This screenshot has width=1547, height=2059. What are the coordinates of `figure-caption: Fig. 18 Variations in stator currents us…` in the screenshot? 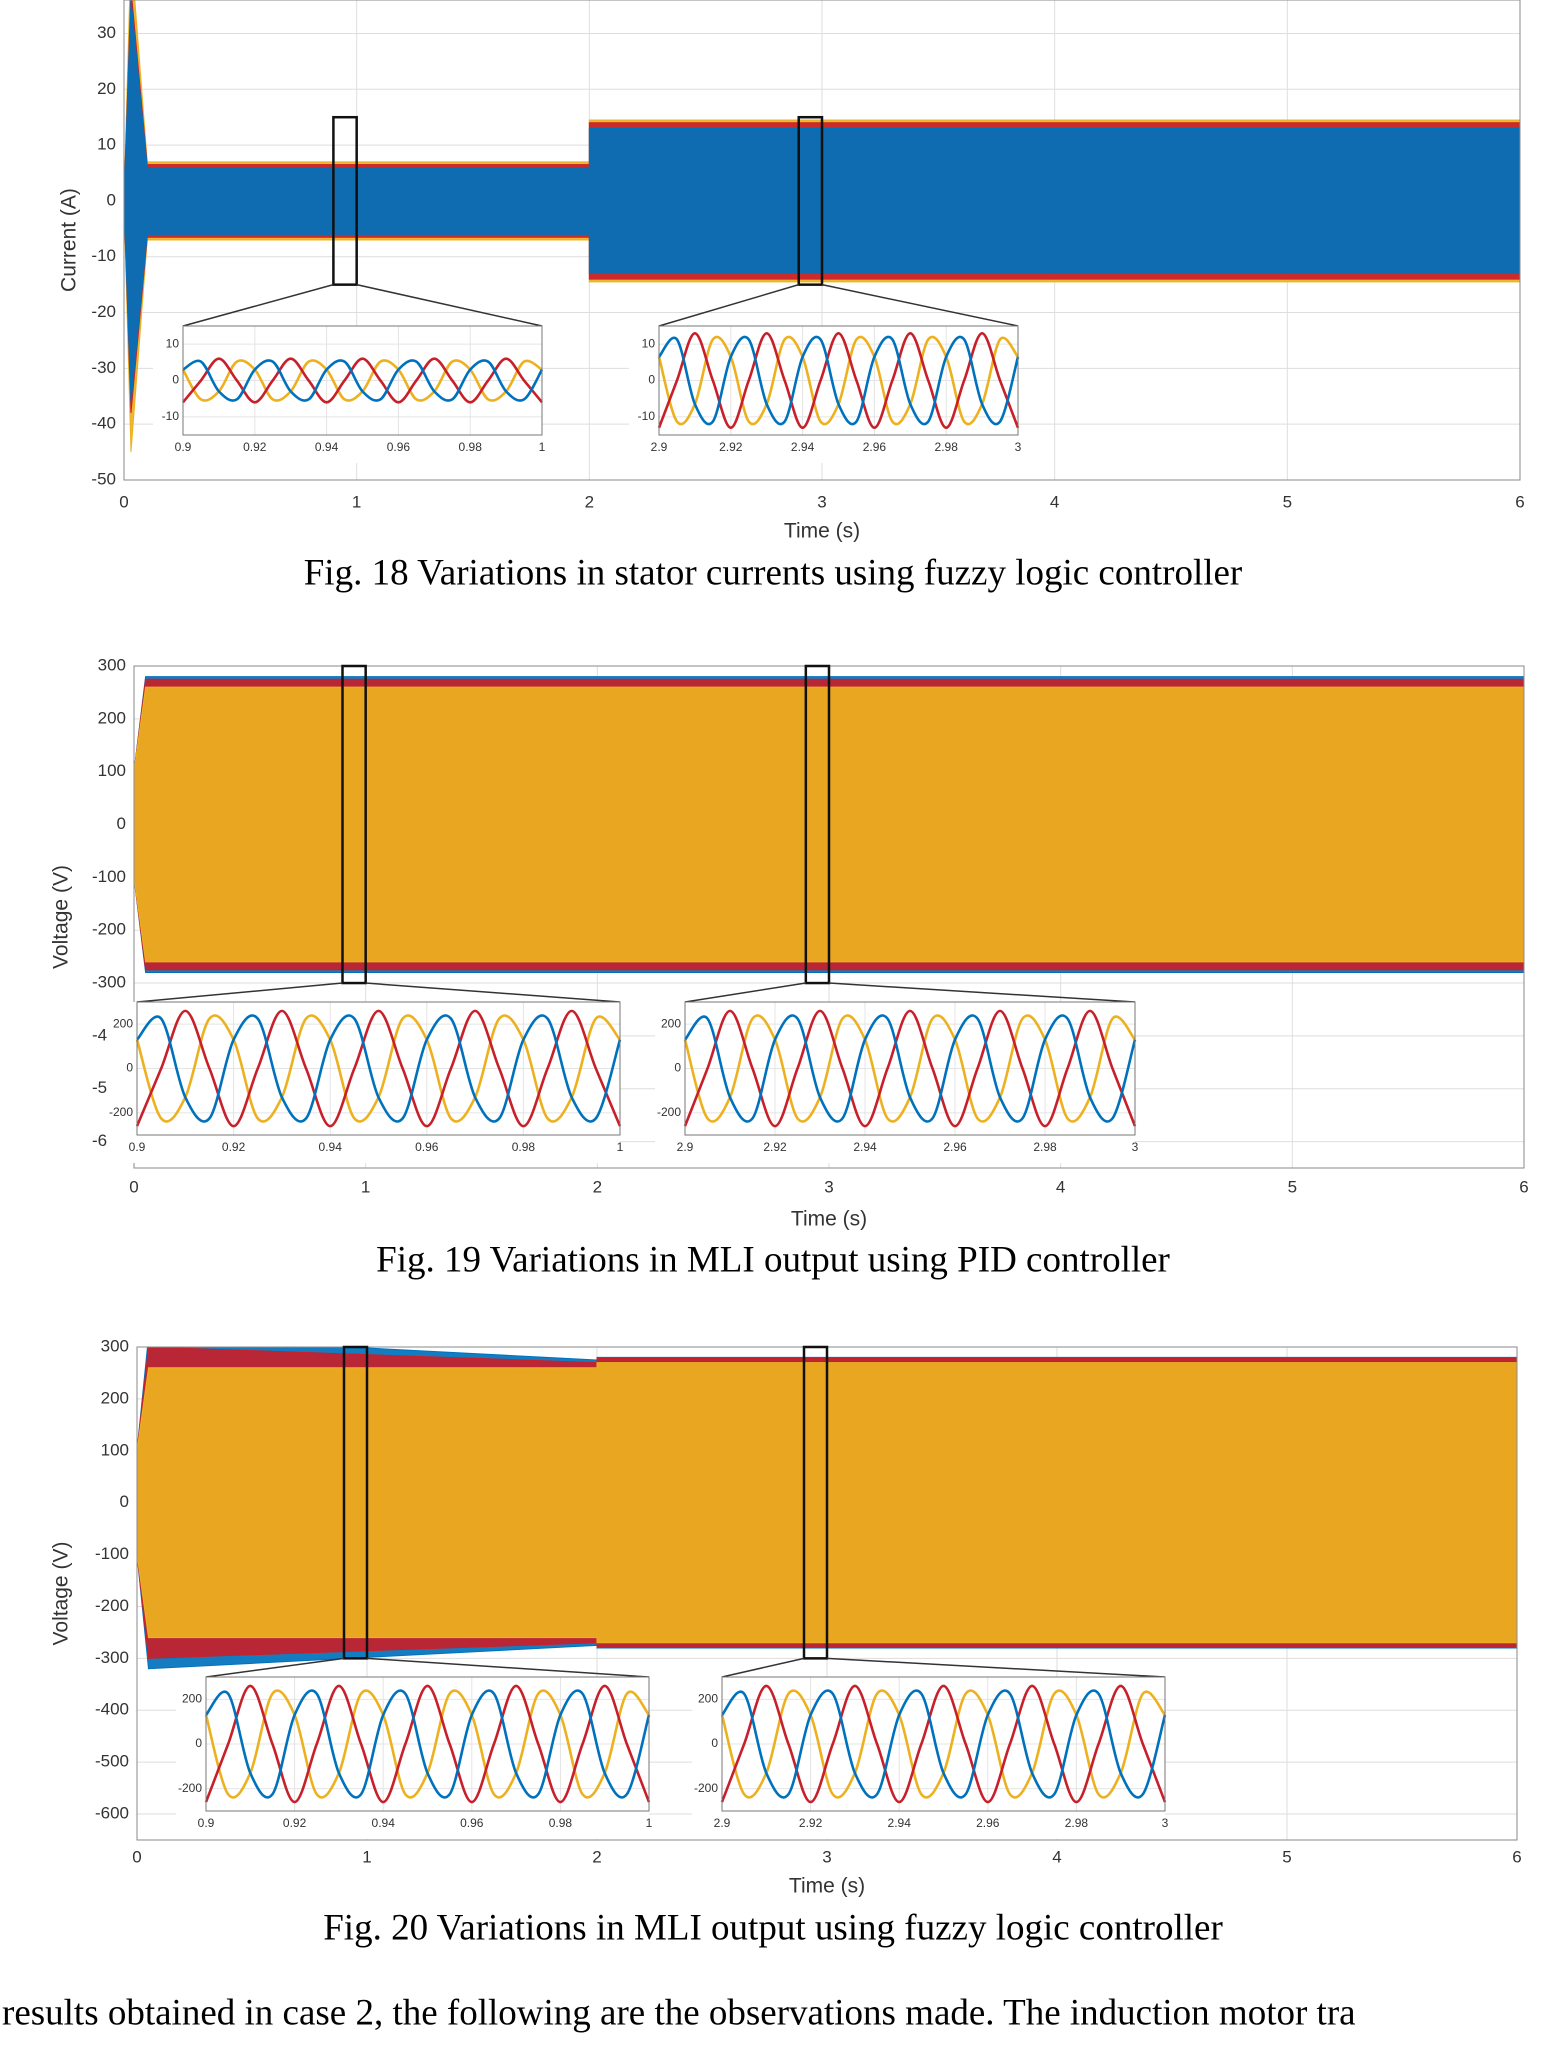 It's located at (773, 572).